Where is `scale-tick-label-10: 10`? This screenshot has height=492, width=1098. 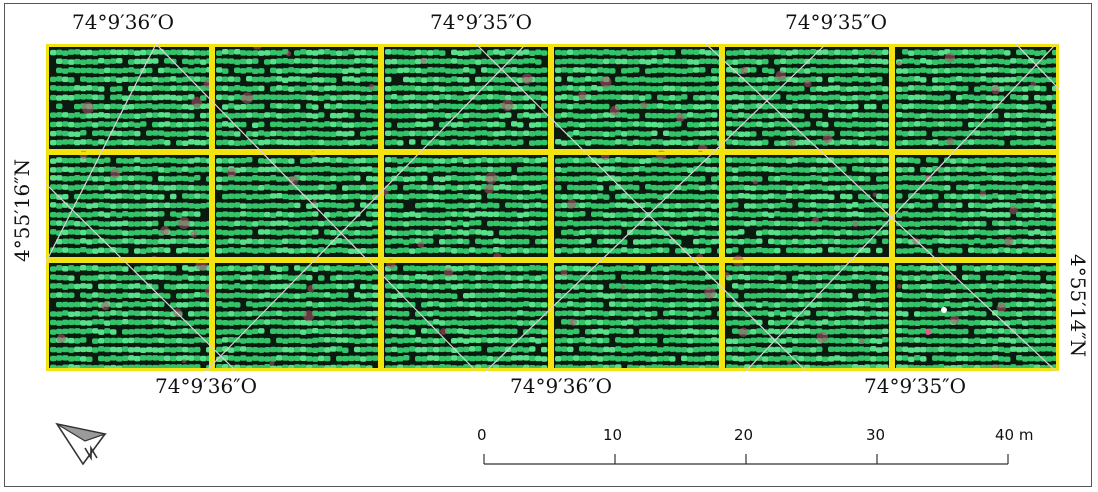
scale-tick-label-10: 10 is located at coordinates (613, 435).